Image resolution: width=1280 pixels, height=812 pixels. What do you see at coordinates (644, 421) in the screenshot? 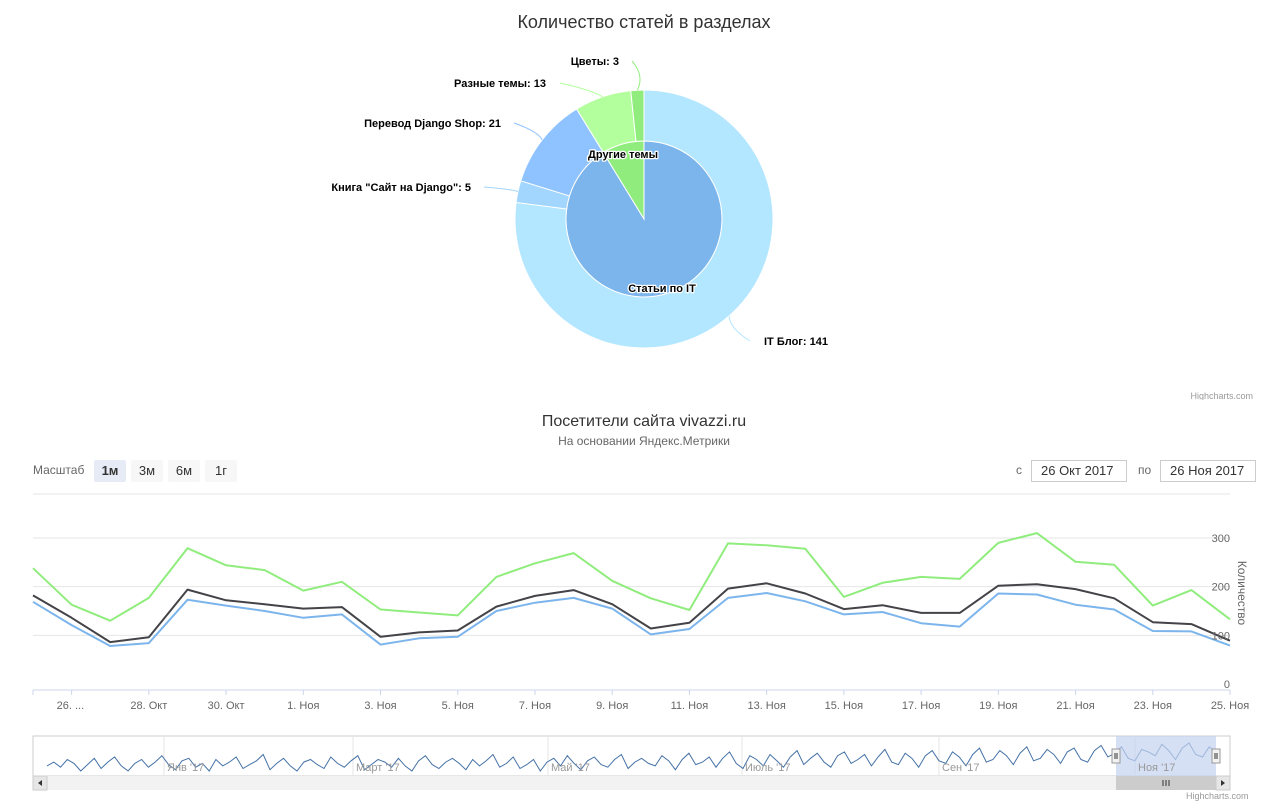
I see `line-chart-title: Посетители сайта vivazzi.ru` at bounding box center [644, 421].